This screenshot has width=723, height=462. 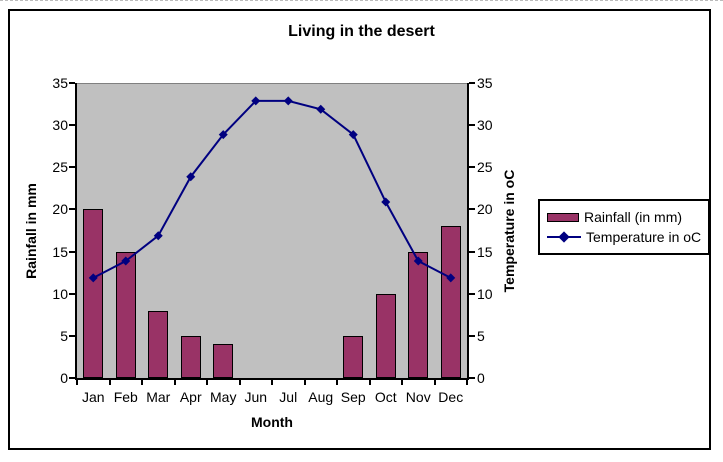 I want to click on y-right-tick-label: 30, so click(x=485, y=125).